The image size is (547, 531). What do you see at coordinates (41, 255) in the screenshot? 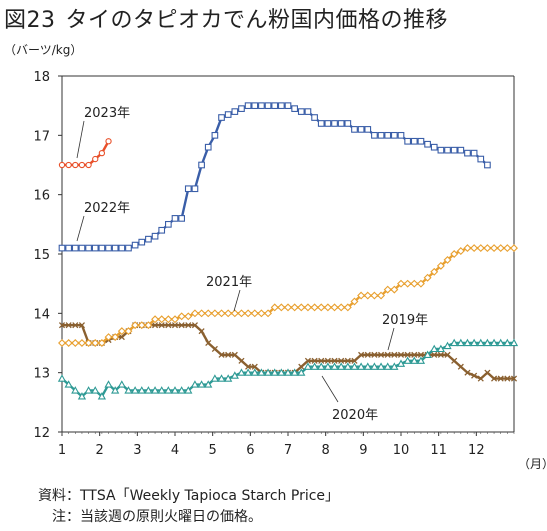
I see `y-tick-label: 15` at bounding box center [41, 255].